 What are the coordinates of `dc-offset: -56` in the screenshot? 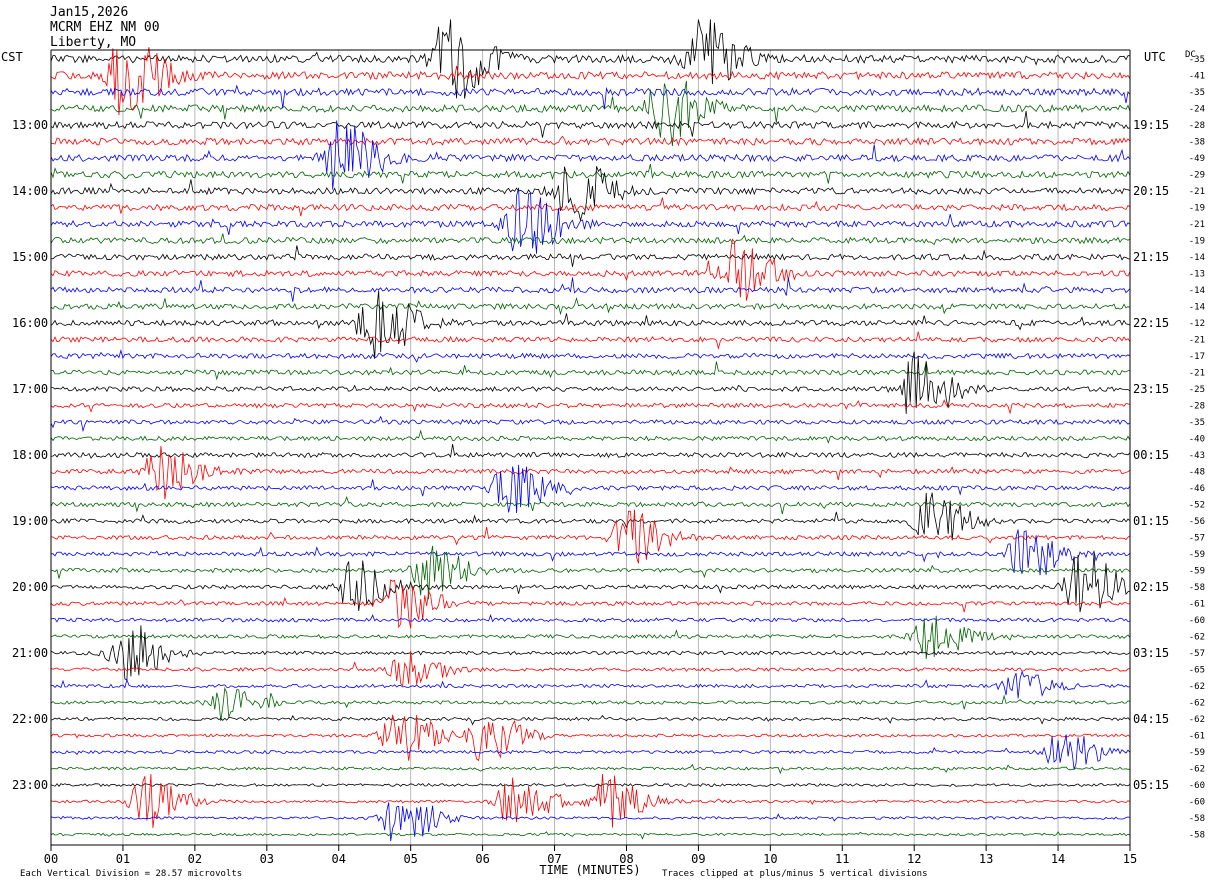 It's located at (1197, 522).